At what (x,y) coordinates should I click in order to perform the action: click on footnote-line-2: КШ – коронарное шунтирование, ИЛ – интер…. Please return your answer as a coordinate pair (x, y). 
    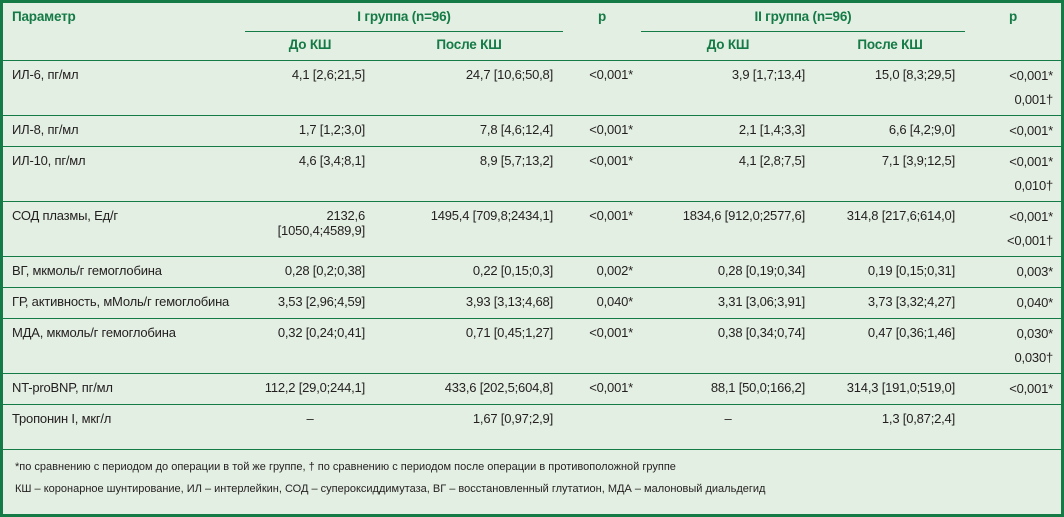
    Looking at the image, I should click on (390, 489).